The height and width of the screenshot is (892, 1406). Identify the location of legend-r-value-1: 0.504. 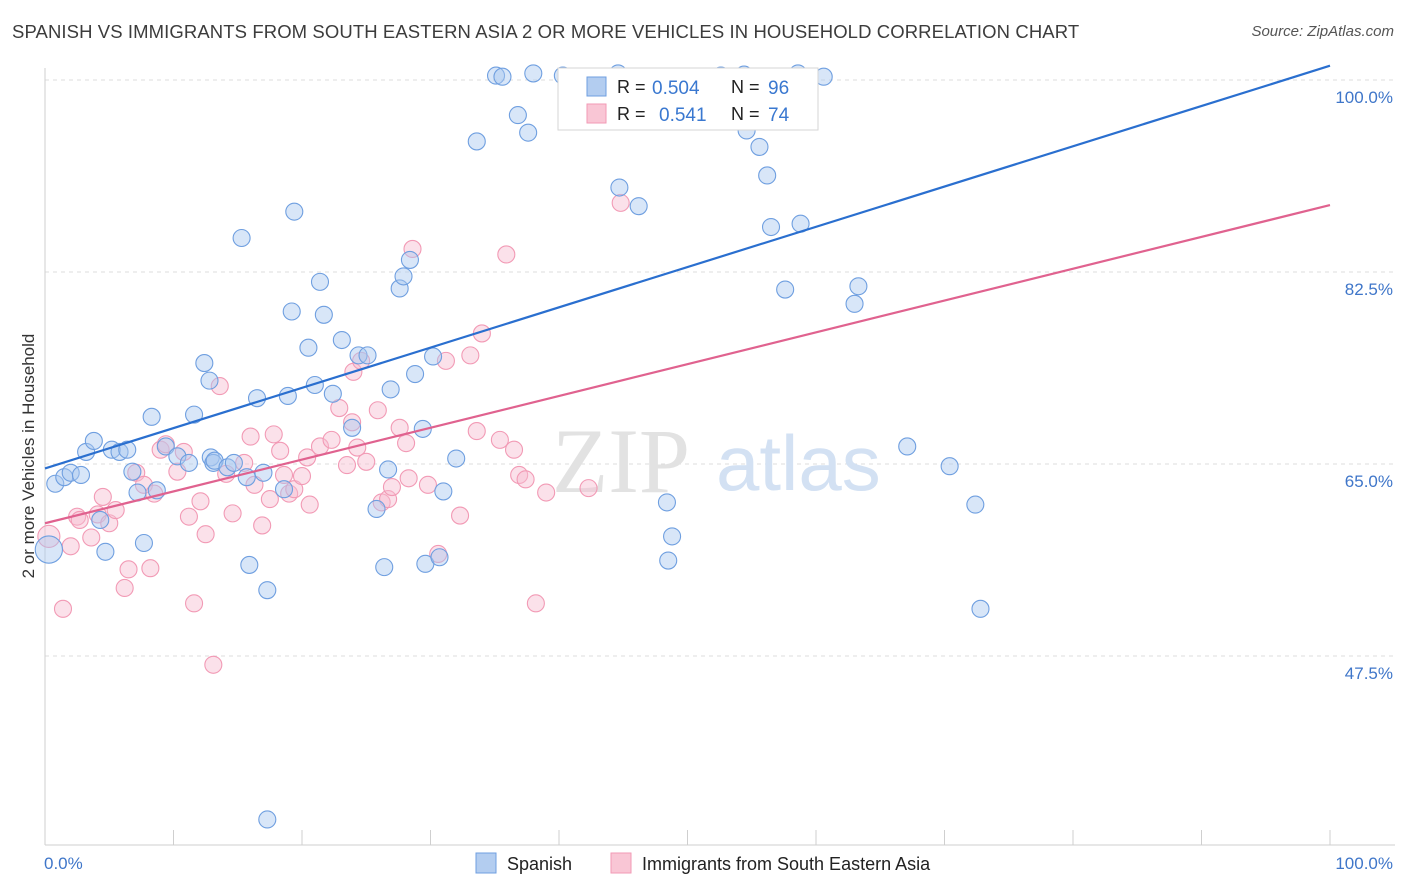
(676, 88).